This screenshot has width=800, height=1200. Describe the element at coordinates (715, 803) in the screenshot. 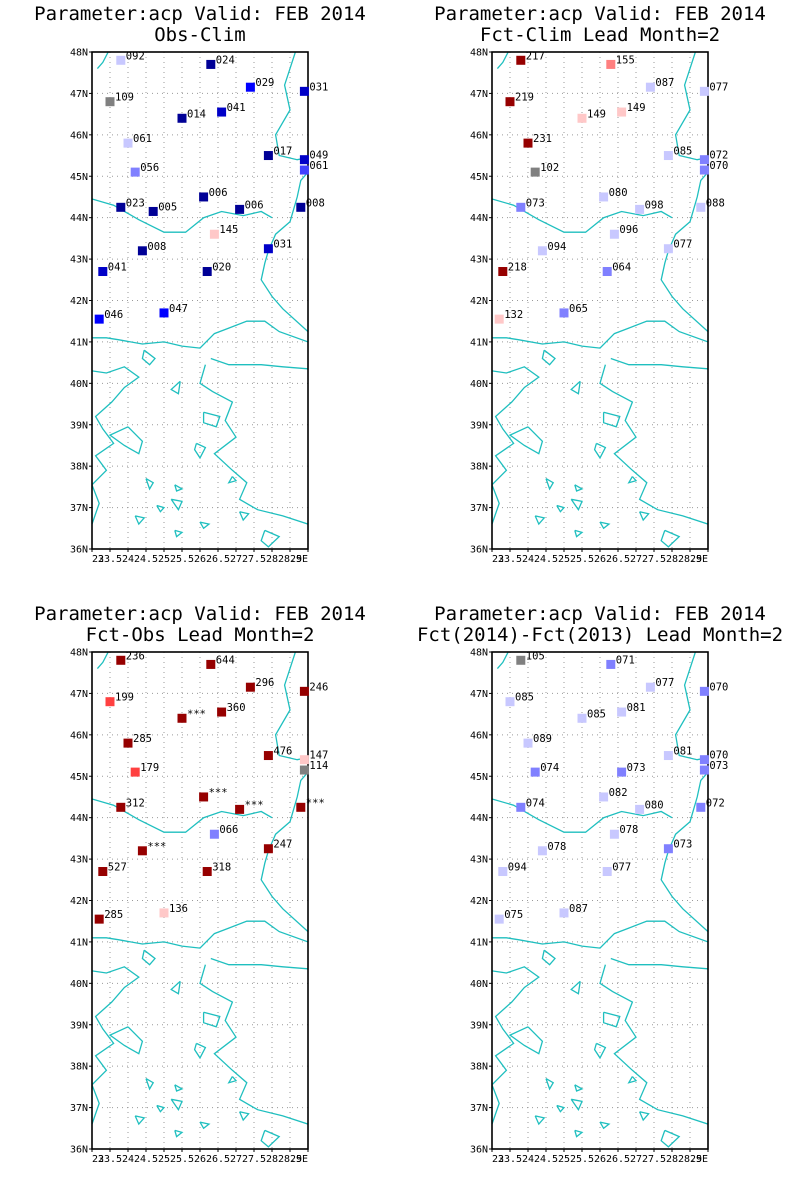

I see `station-value-label: 072` at that location.